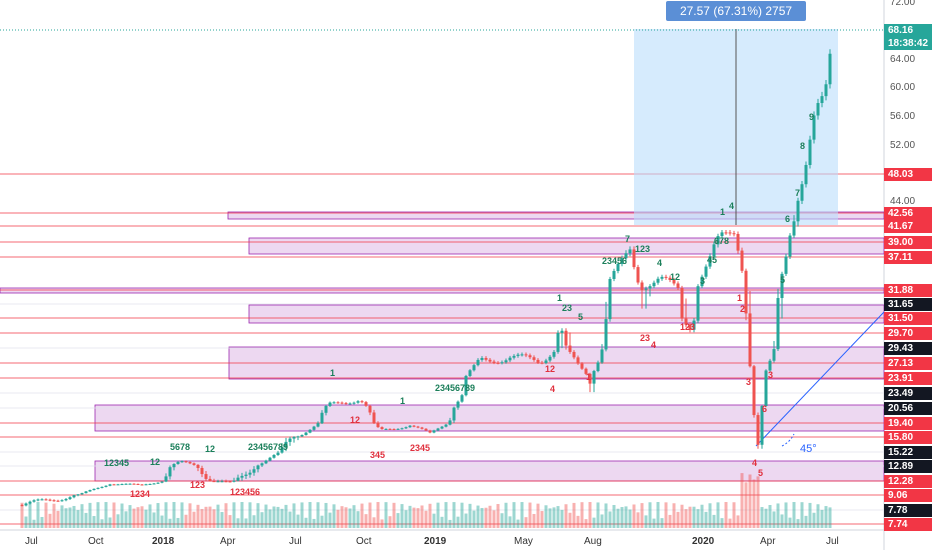 Image resolution: width=932 pixels, height=550 pixels. Describe the element at coordinates (908, 524) in the screenshot. I see `price-level-tag: 7.74` at that location.